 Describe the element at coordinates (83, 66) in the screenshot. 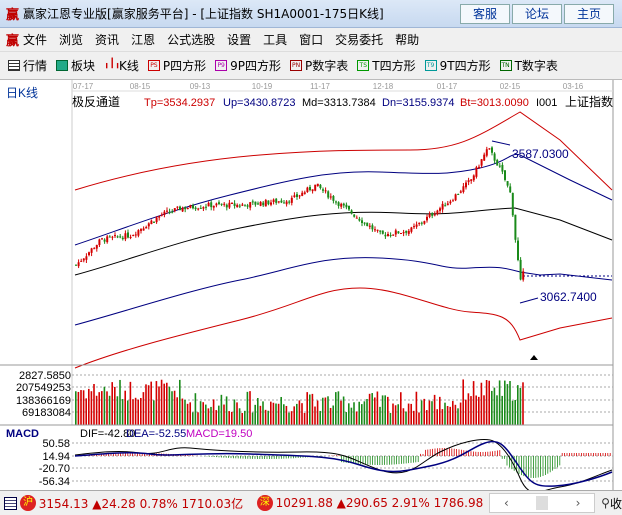

I see `sector-label: 板块` at that location.